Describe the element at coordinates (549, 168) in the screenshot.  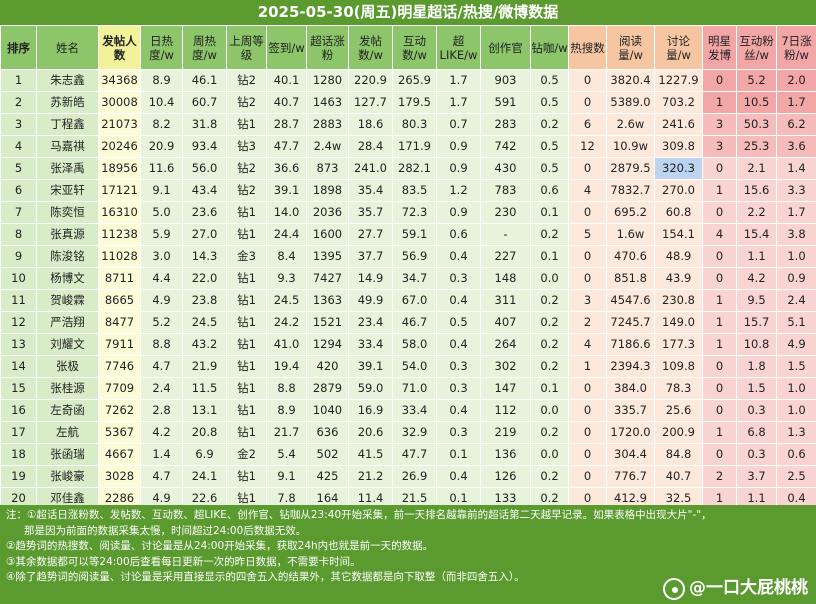
I see `table-cell: 0.5` at that location.